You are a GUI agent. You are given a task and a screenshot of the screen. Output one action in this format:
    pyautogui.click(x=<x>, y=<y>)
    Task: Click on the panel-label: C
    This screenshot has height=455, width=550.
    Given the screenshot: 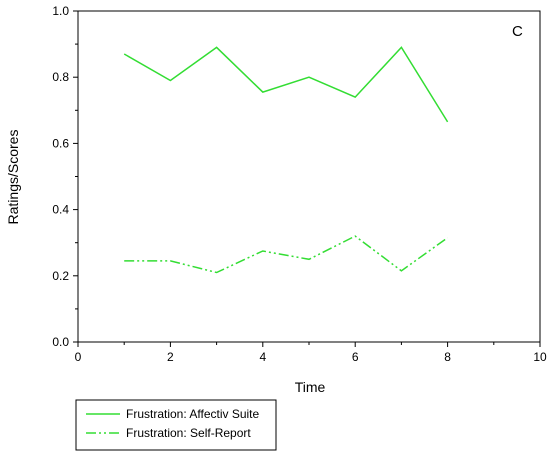 What is the action you would take?
    pyautogui.click(x=517, y=31)
    